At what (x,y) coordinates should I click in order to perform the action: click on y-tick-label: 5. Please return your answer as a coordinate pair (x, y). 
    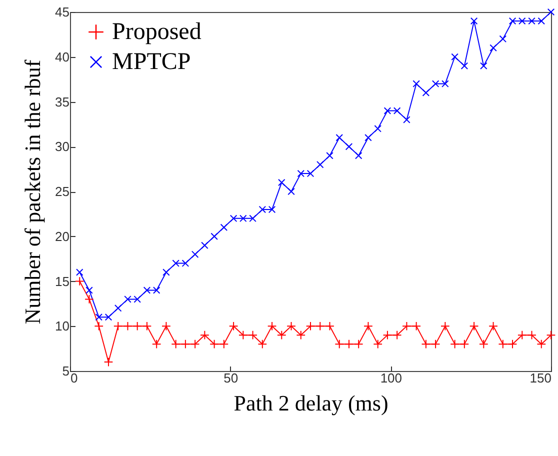
    Looking at the image, I should click on (66, 371).